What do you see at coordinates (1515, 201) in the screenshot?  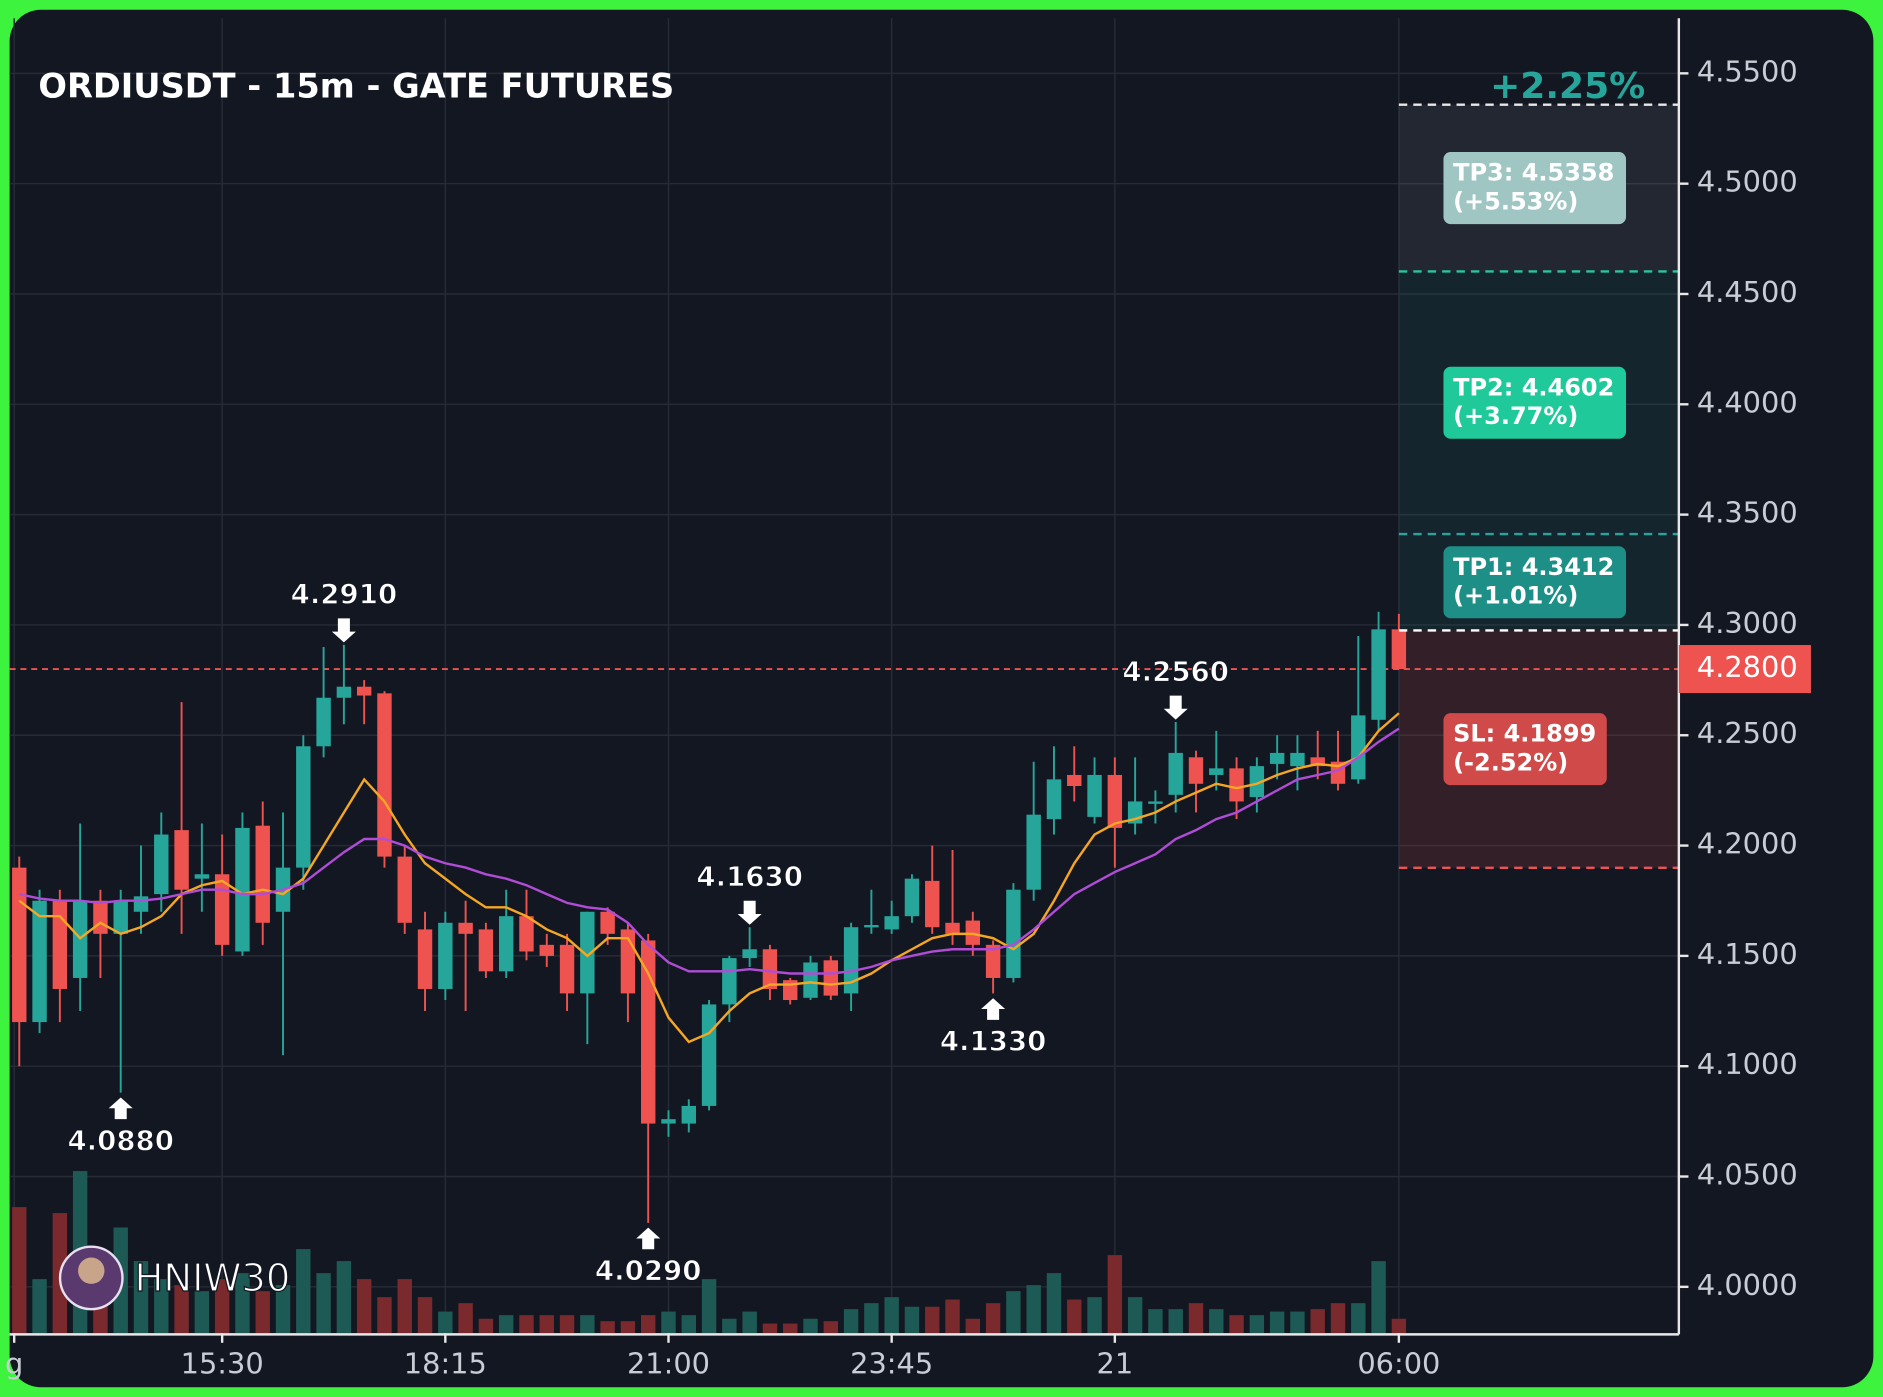 I see `target-change: (+5.53%)` at bounding box center [1515, 201].